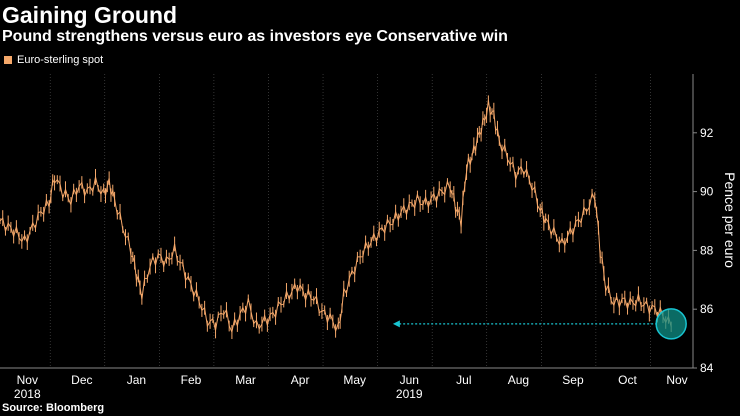 The width and height of the screenshot is (740, 416). I want to click on annotation-circle, so click(671, 324).